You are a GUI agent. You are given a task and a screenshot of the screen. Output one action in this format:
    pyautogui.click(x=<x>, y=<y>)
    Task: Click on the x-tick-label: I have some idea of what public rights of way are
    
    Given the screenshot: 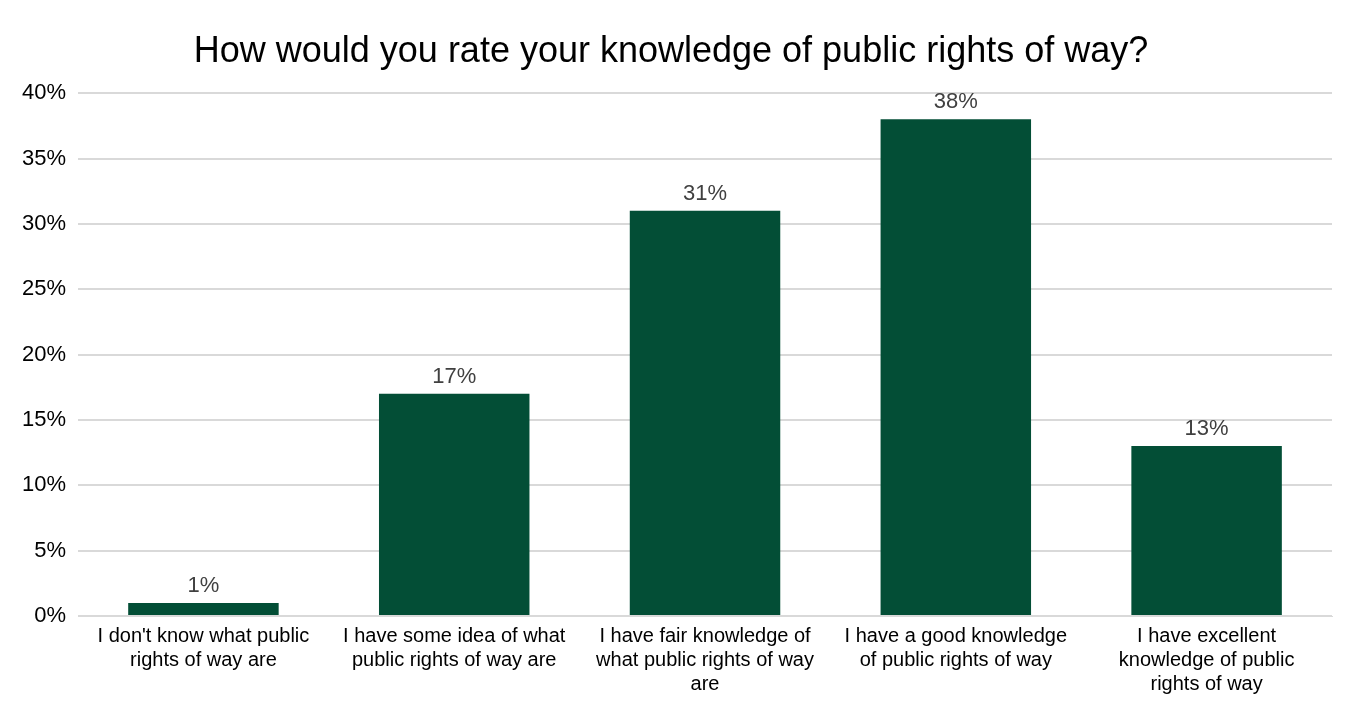 What is the action you would take?
    pyautogui.click(x=454, y=646)
    